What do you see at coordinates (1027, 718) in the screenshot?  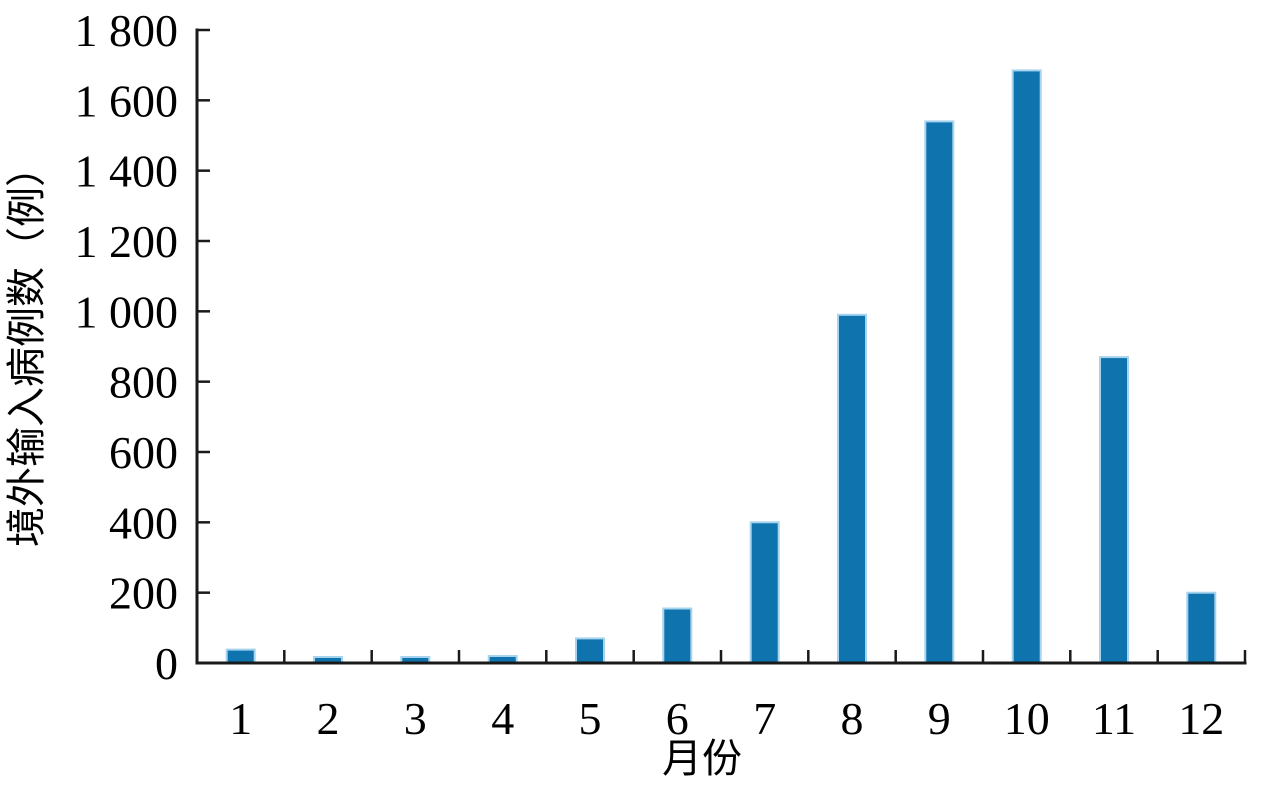 I see `x-tick-label: 10` at bounding box center [1027, 718].